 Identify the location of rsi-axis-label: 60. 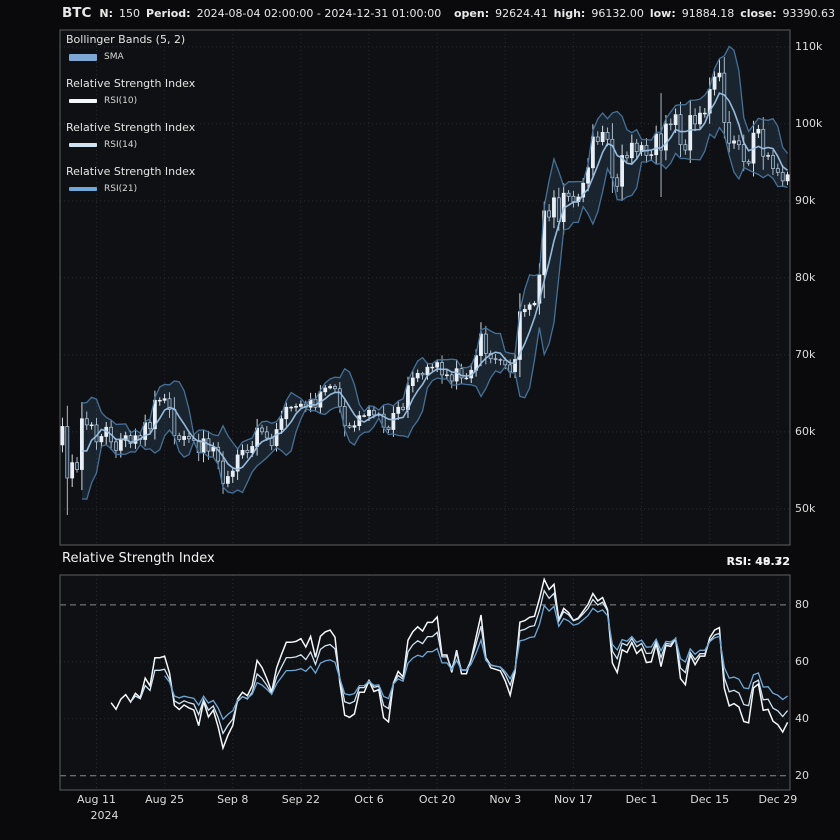
(802, 661).